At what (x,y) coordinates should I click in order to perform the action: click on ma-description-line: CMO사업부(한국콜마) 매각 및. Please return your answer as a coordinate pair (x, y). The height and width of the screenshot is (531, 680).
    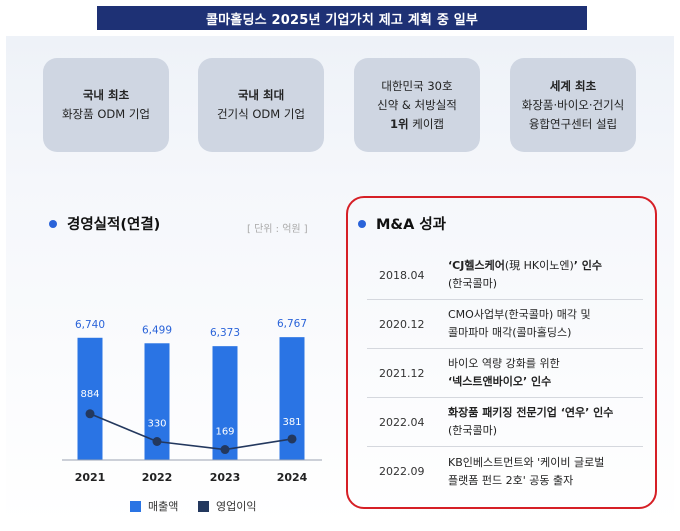
    Looking at the image, I should click on (519, 315).